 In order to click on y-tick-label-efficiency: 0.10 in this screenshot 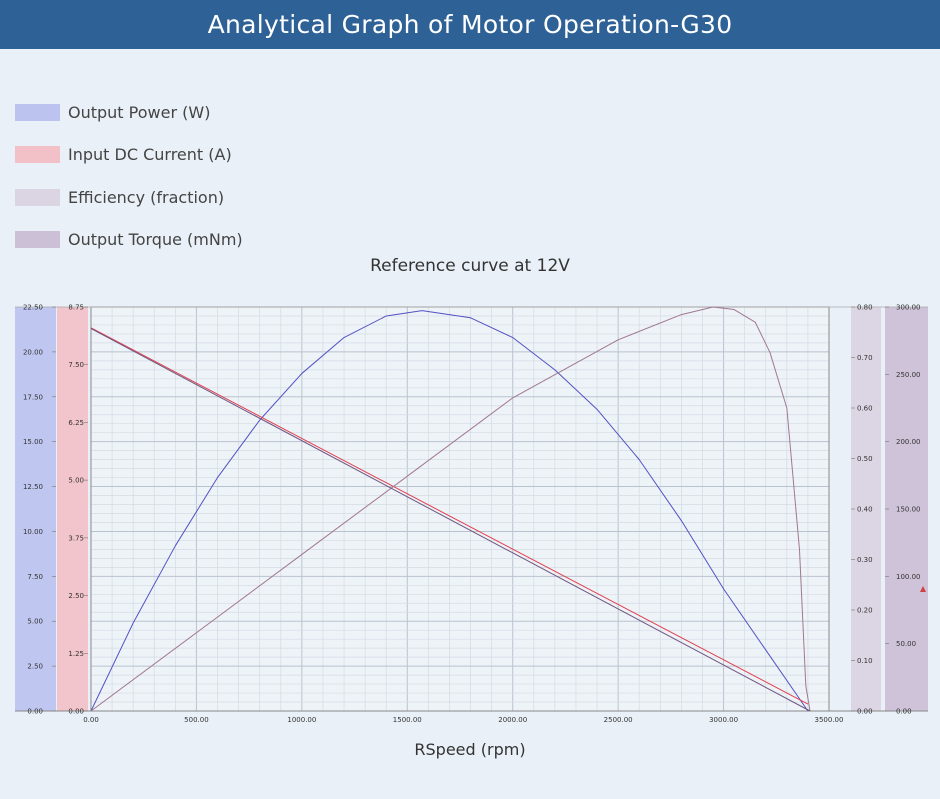, I will do `click(865, 661)`.